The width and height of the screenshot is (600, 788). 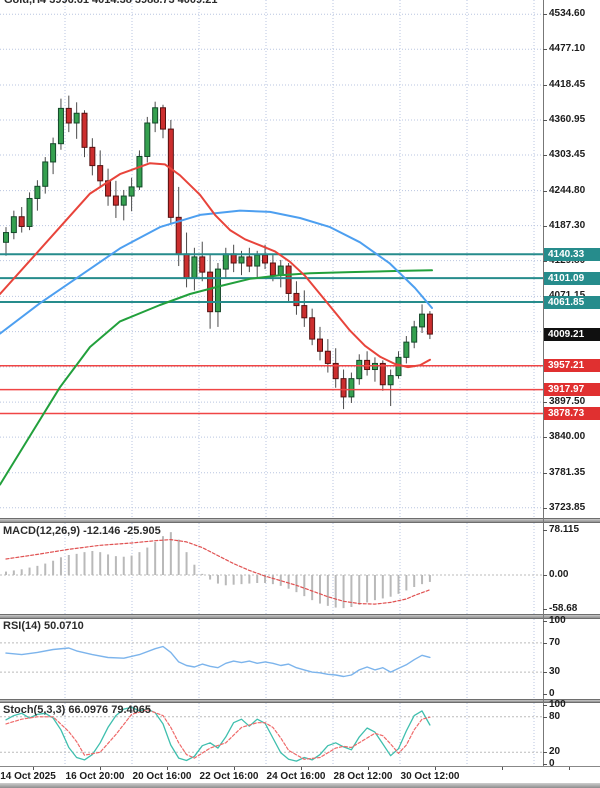 I want to click on macd-axis-label: 0.00, so click(x=559, y=574).